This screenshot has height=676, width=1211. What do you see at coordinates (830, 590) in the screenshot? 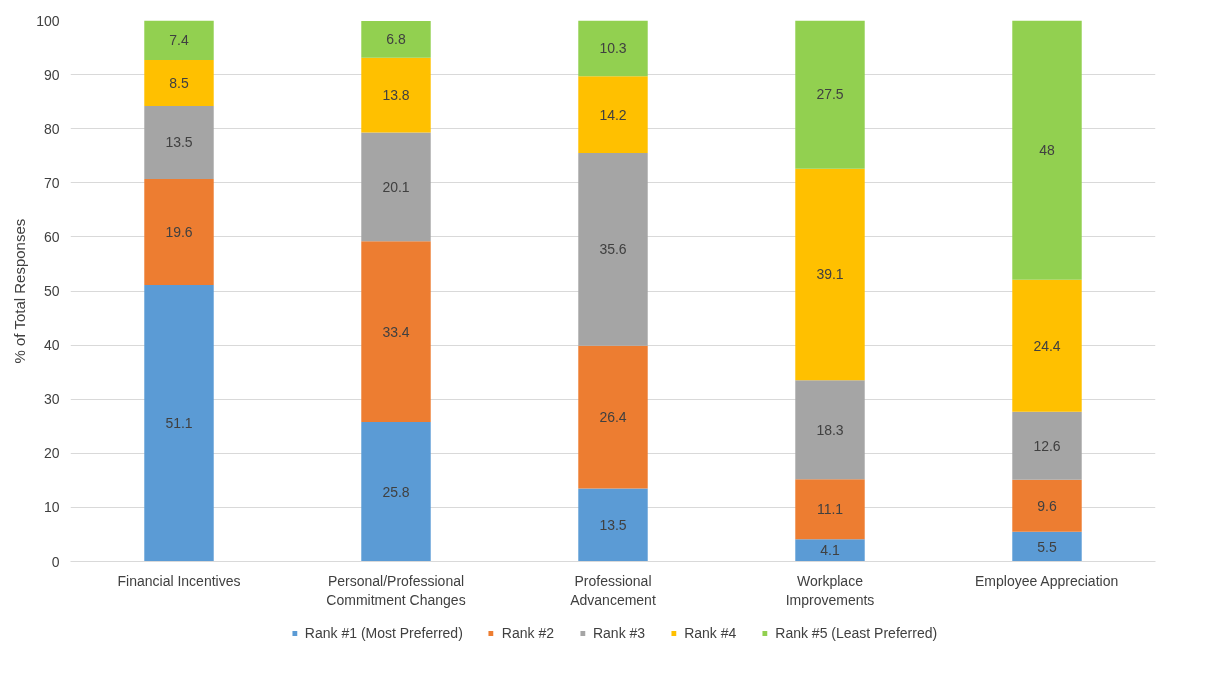
I see `x-tick-label: Workplace Improvements` at bounding box center [830, 590].